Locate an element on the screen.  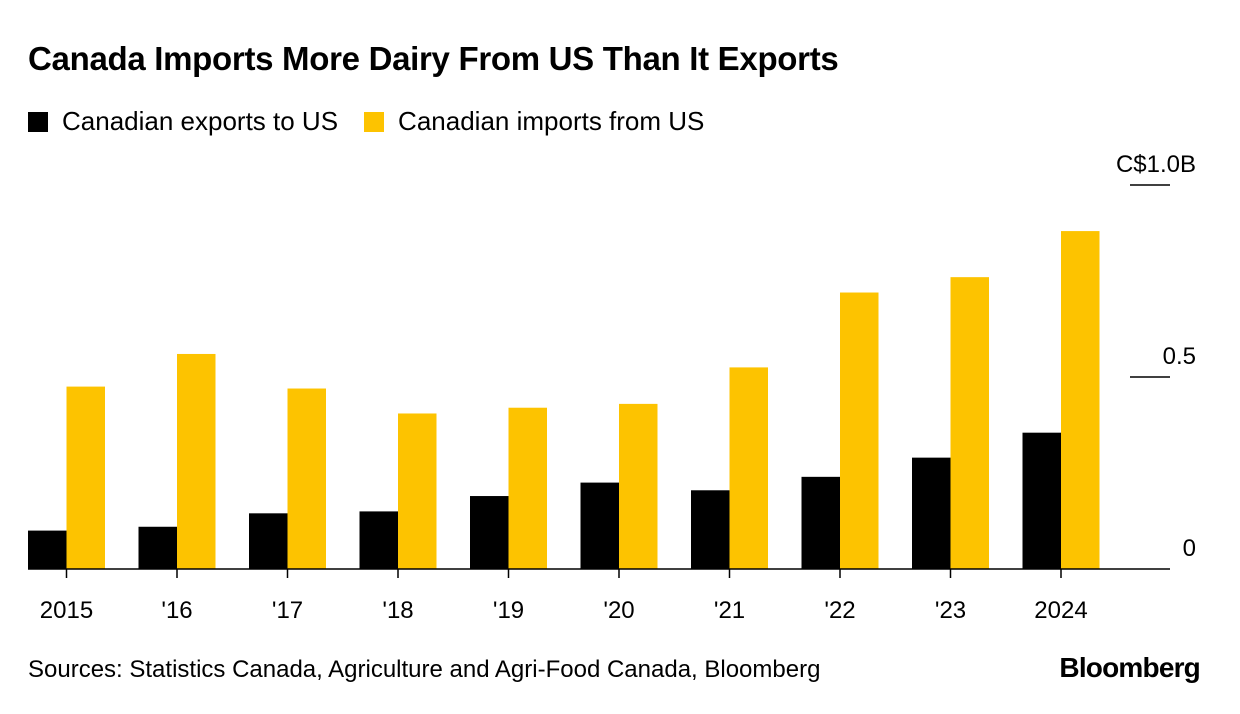
legend-label-imports: Canadian imports from US is located at coordinates (551, 121).